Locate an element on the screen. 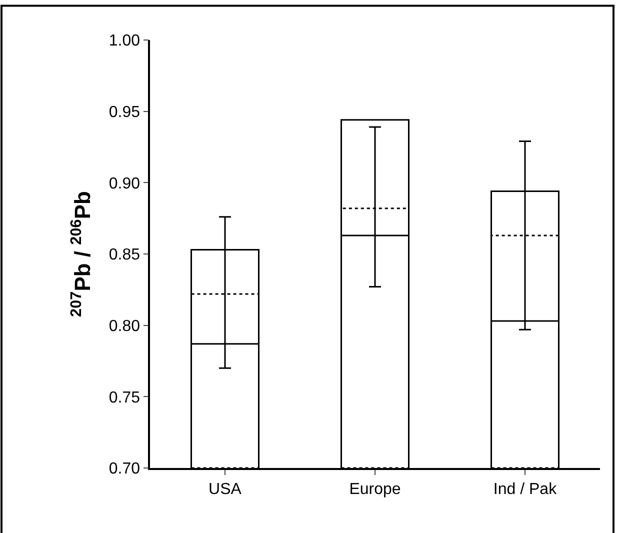  x-tick-label: USA is located at coordinates (225, 489).